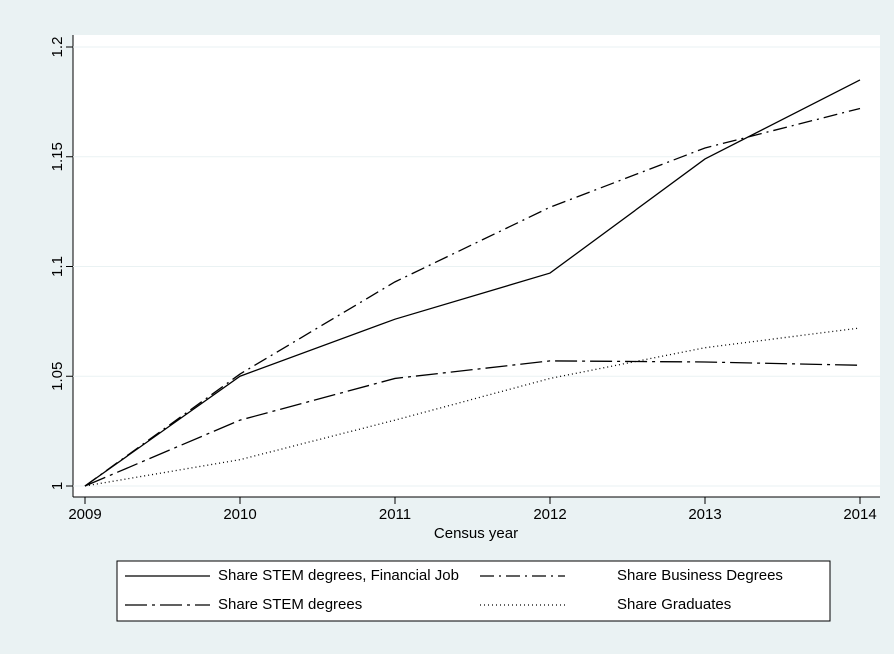  What do you see at coordinates (239, 514) in the screenshot?
I see `x-tick-label: 2010` at bounding box center [239, 514].